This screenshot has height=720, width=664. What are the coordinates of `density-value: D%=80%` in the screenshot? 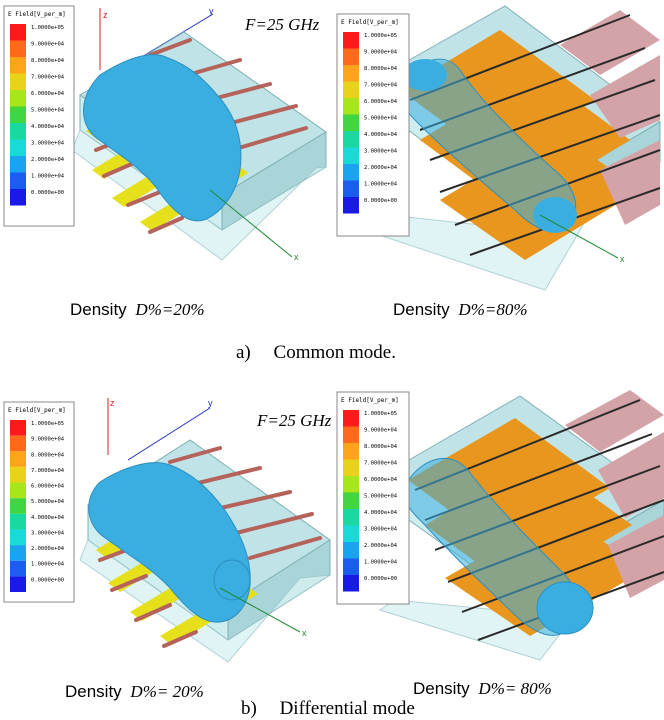 It's located at (492, 309).